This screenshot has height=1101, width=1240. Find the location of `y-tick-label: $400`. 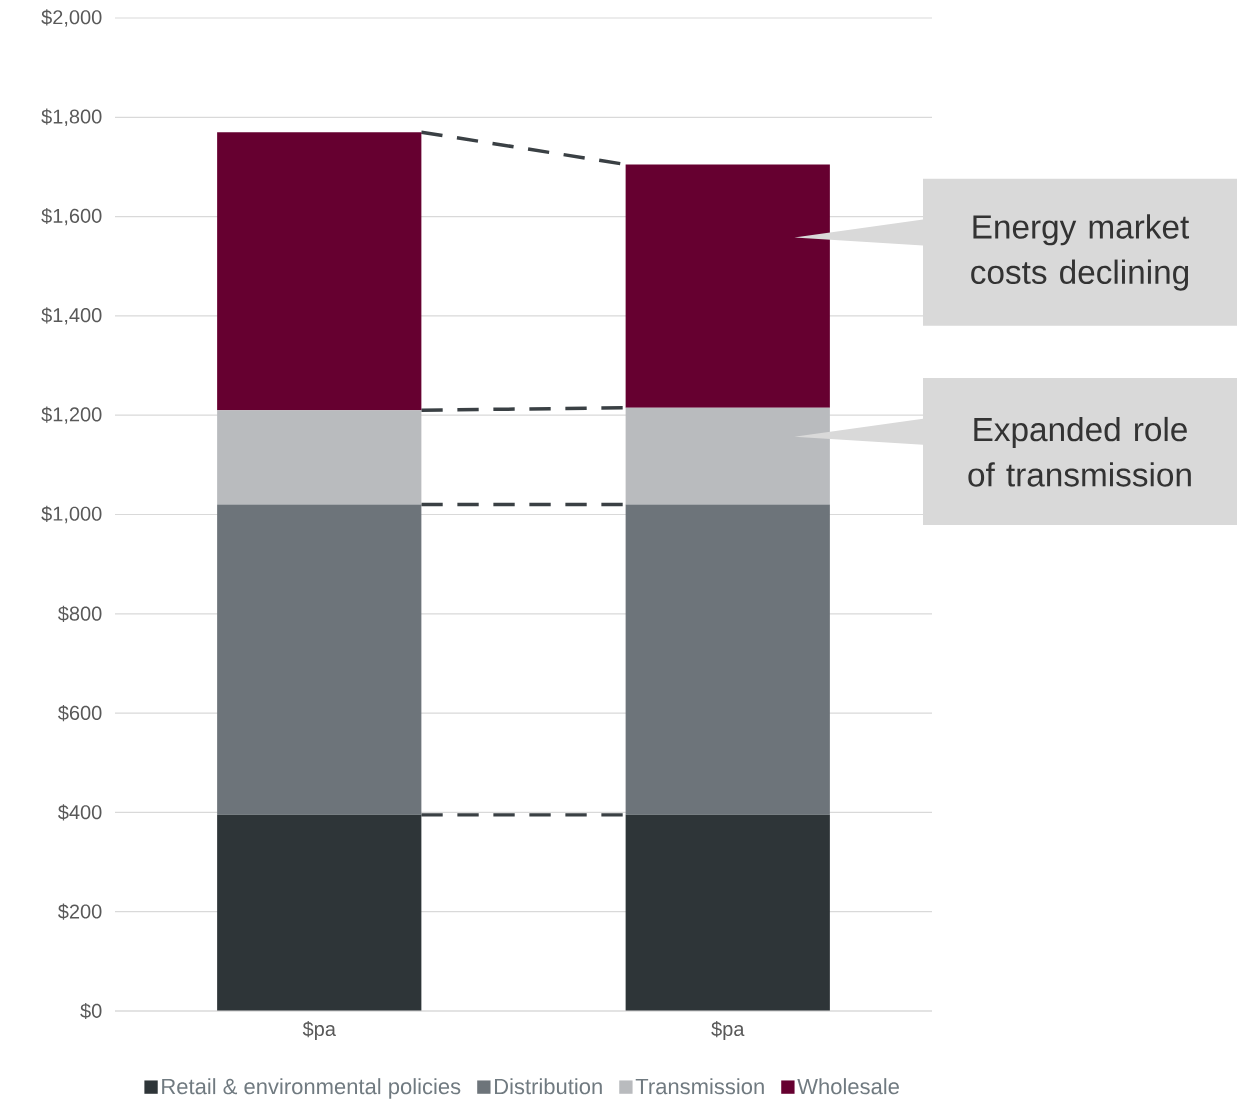

y-tick-label: $400 is located at coordinates (80, 812).